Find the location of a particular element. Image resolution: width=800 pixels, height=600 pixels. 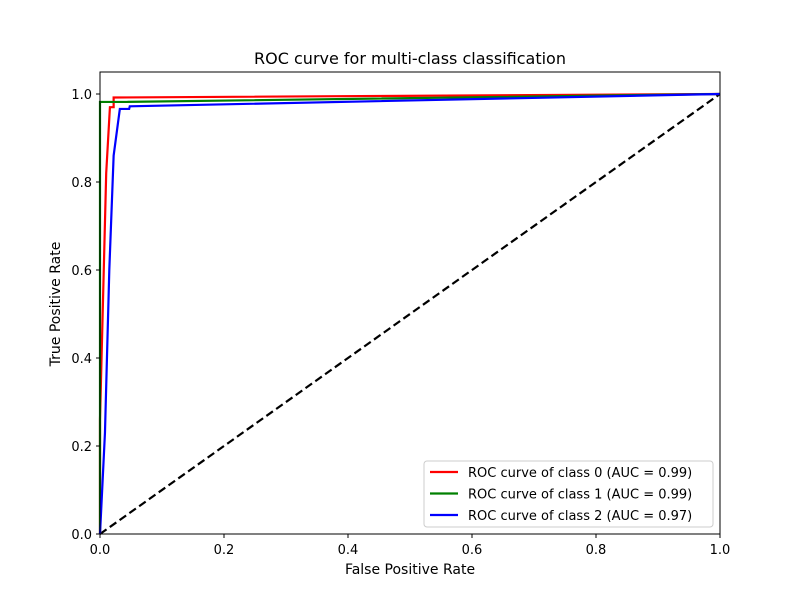

y-tick-label: 0.0 is located at coordinates (81, 535).